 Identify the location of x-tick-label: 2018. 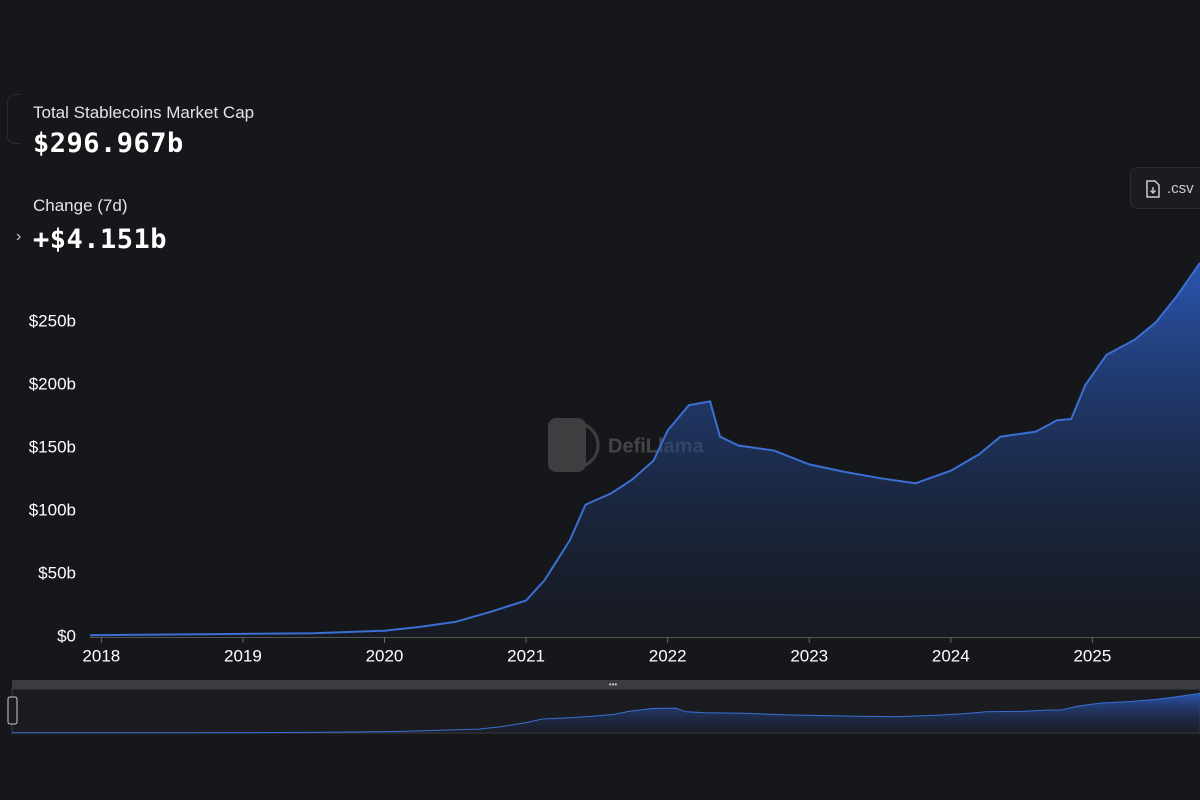
(101, 655).